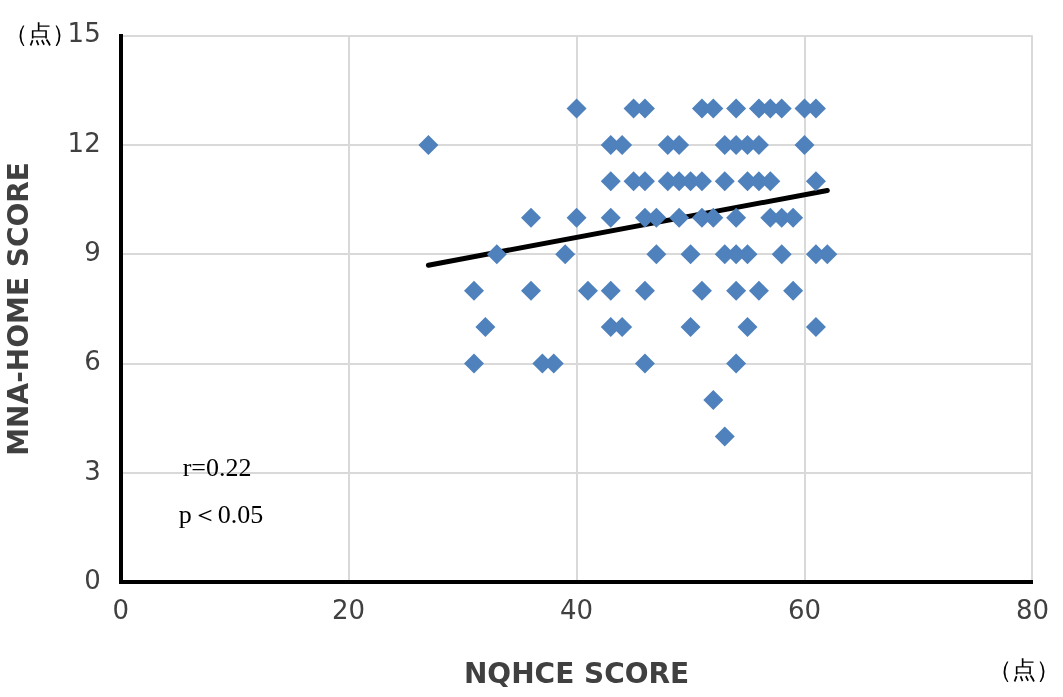 Image resolution: width=1063 pixels, height=697 pixels. What do you see at coordinates (84, 142) in the screenshot?
I see `y-tick-label: 12` at bounding box center [84, 142].